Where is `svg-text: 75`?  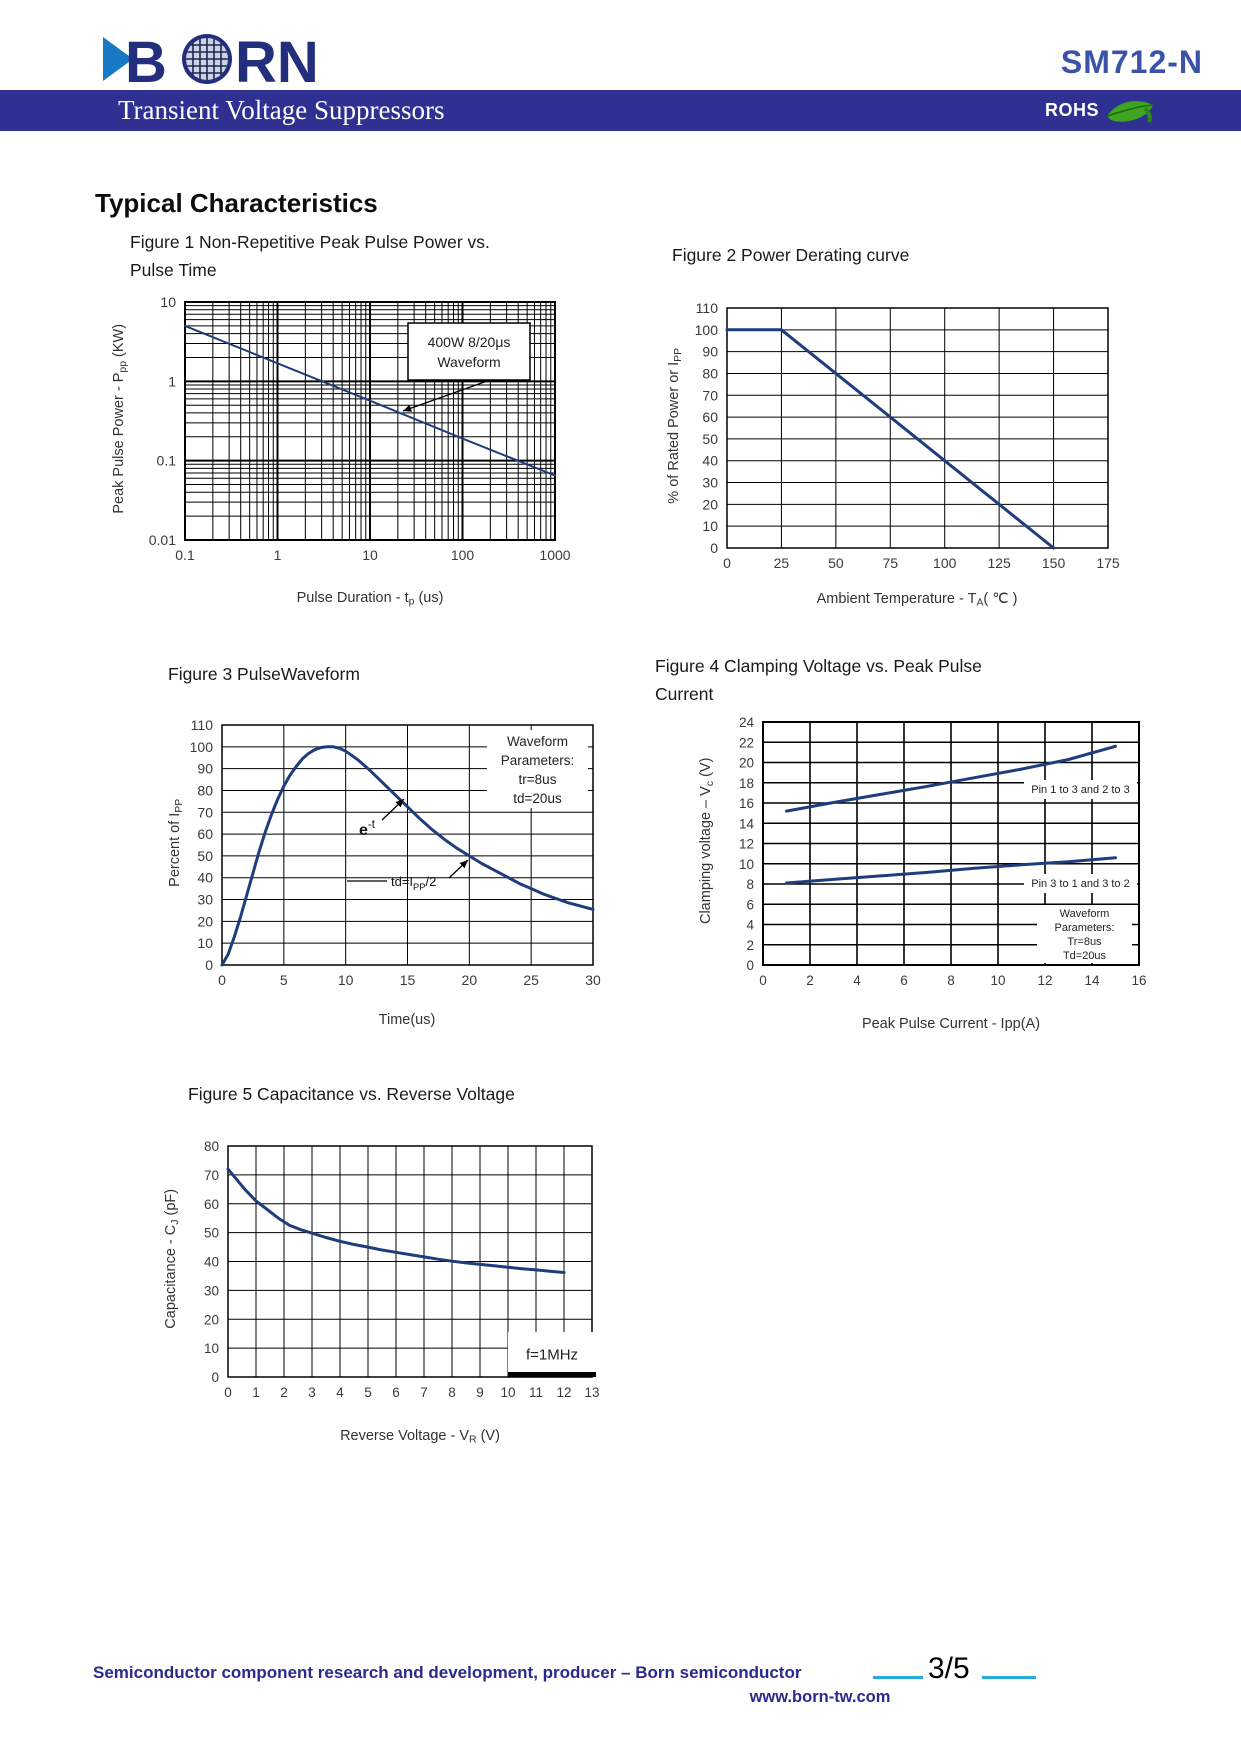
svg-text: 75 is located at coordinates (890, 563).